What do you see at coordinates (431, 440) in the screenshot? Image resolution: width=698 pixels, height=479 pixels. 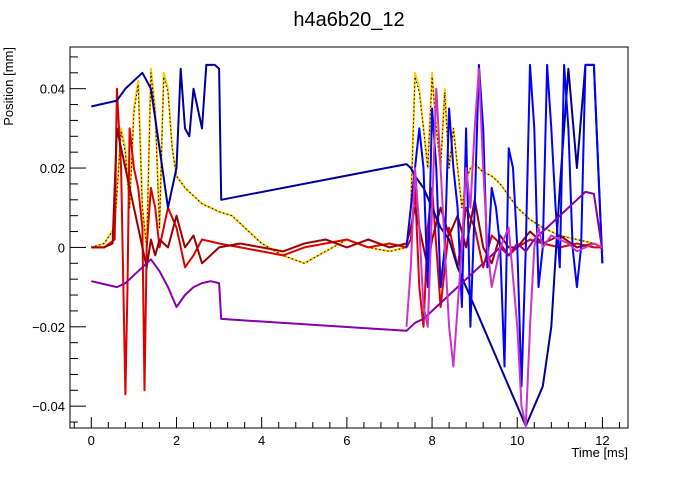 I see `x-tick-label: 8` at bounding box center [431, 440].